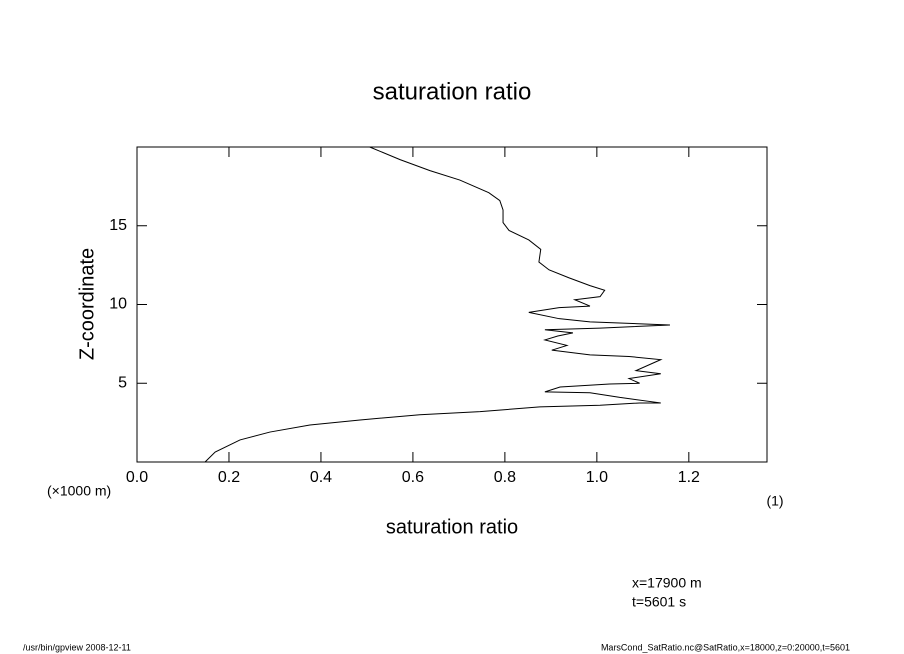  Describe the element at coordinates (137, 477) in the screenshot. I see `x-tick-label: 0.0` at that location.